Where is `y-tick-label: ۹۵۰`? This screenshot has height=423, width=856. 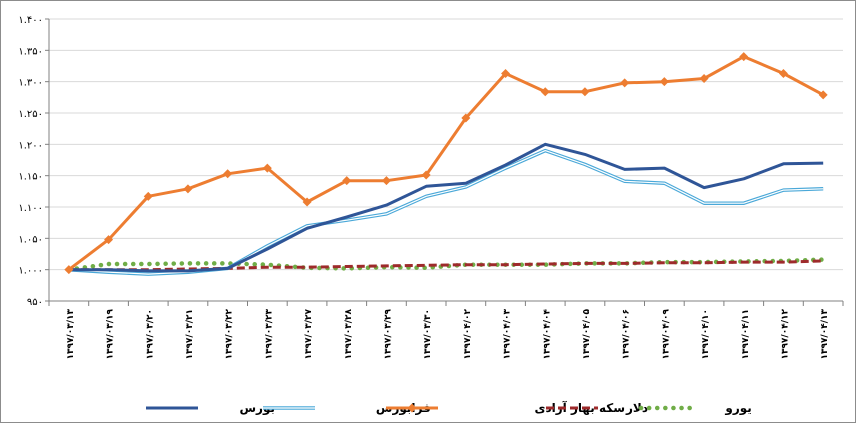 y-tick-label: ۹۵۰ is located at coordinates (35, 302).